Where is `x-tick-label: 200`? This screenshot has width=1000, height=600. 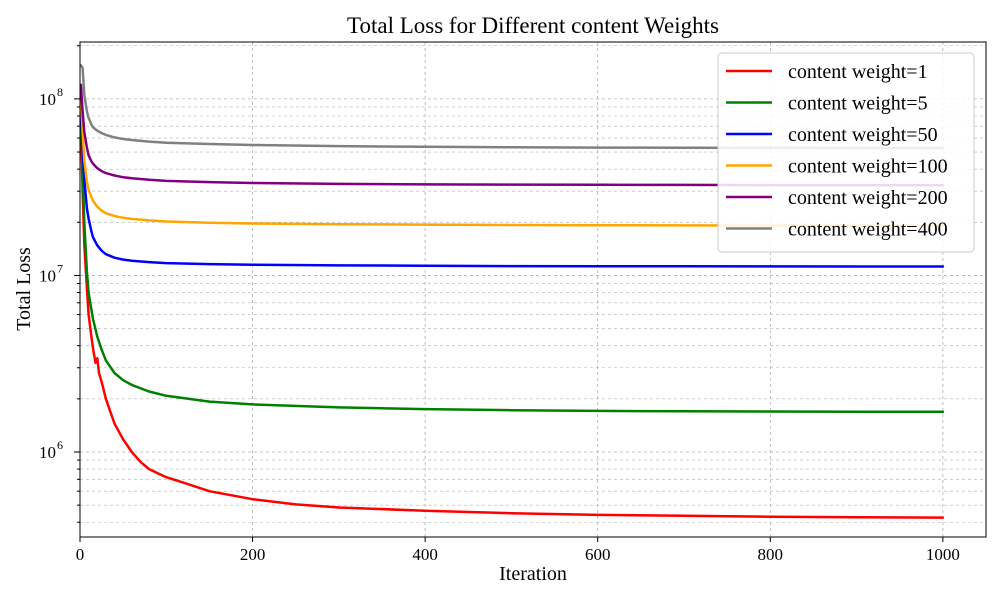
x-tick-label: 200 is located at coordinates (253, 554).